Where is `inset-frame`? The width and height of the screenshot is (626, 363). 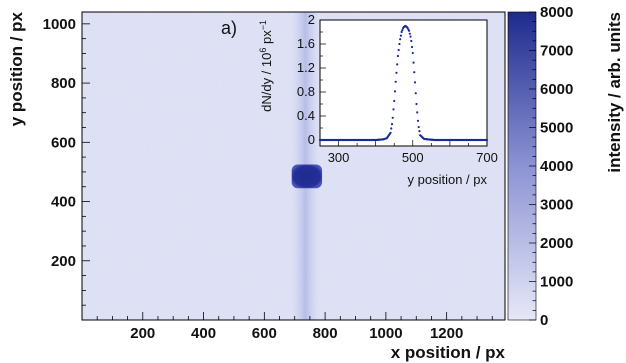
inset-frame is located at coordinates (403, 83).